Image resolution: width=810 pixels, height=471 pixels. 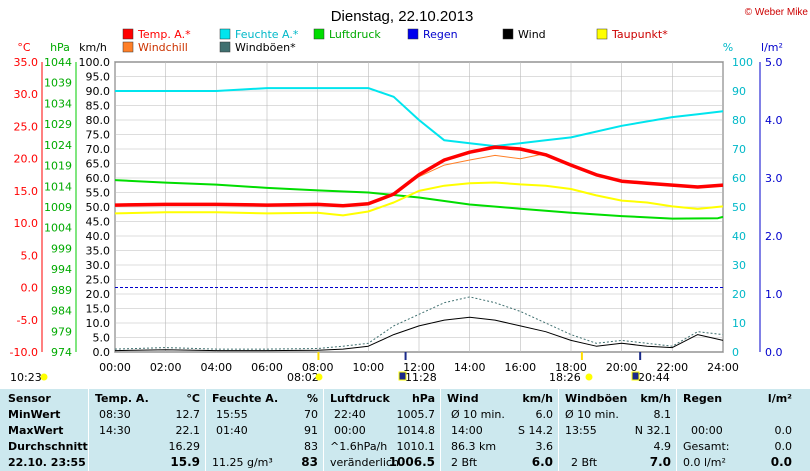 I want to click on wind-tick-label: 80.0, so click(x=98, y=120).